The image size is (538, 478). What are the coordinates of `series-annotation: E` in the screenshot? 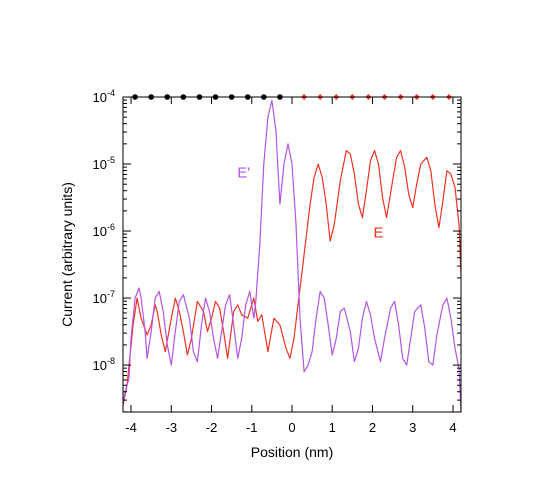 It's located at (379, 233).